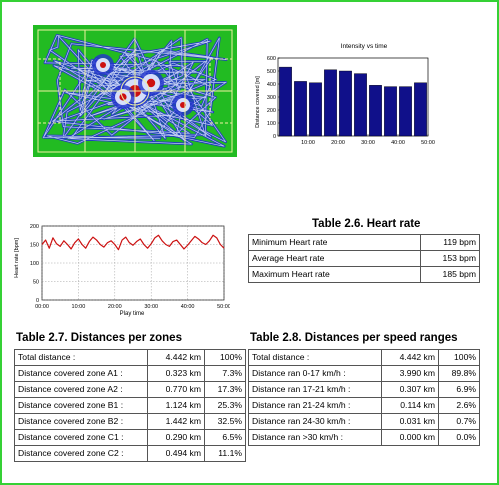 Image resolution: width=499 pixels, height=485 pixels. I want to click on table-cell: 4.442 km, so click(176, 357).